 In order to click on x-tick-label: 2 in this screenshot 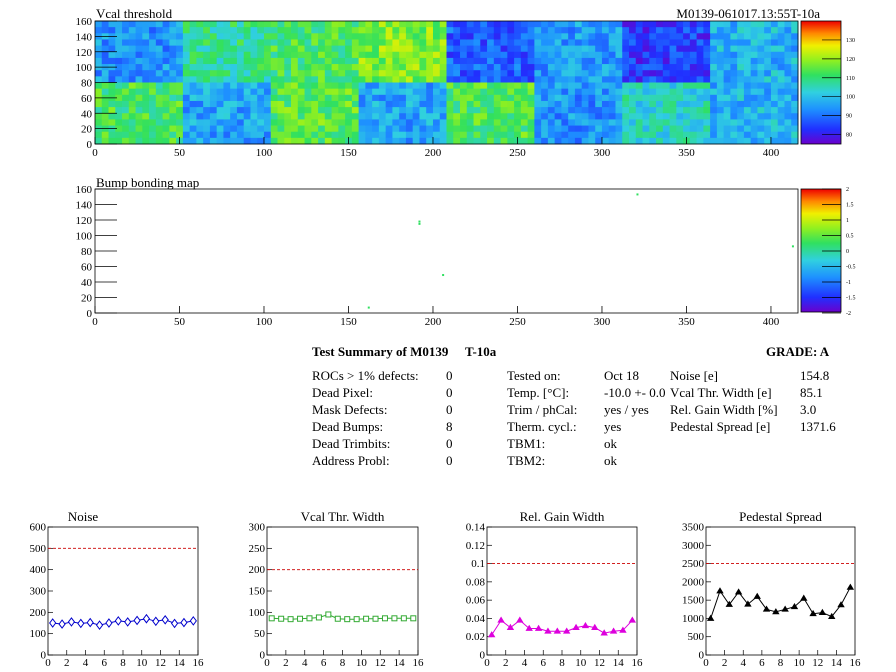, I will do `click(67, 663)`.